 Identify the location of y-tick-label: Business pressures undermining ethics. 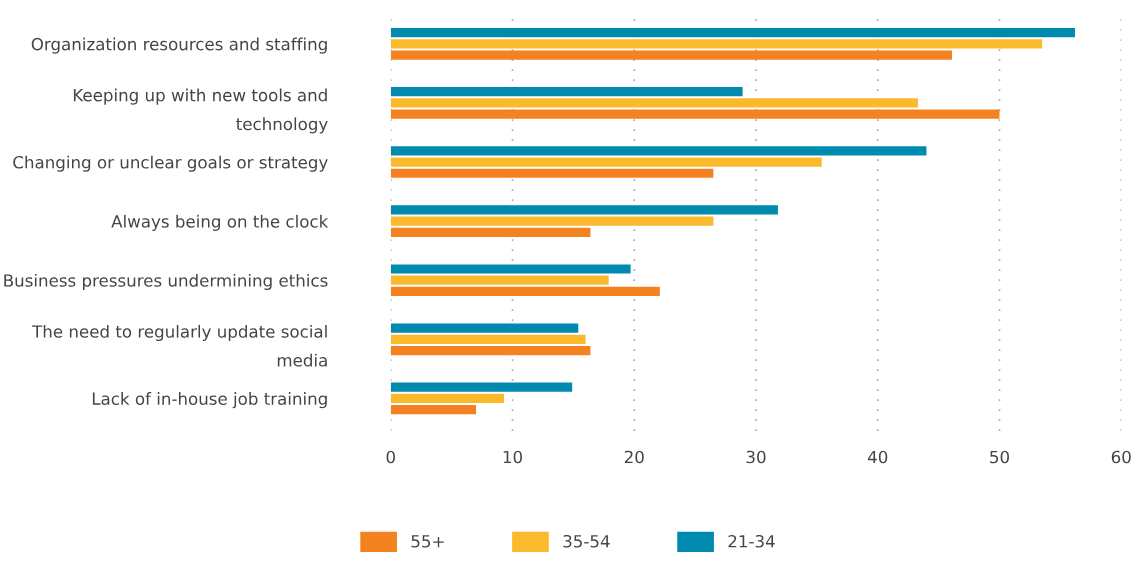
(166, 282).